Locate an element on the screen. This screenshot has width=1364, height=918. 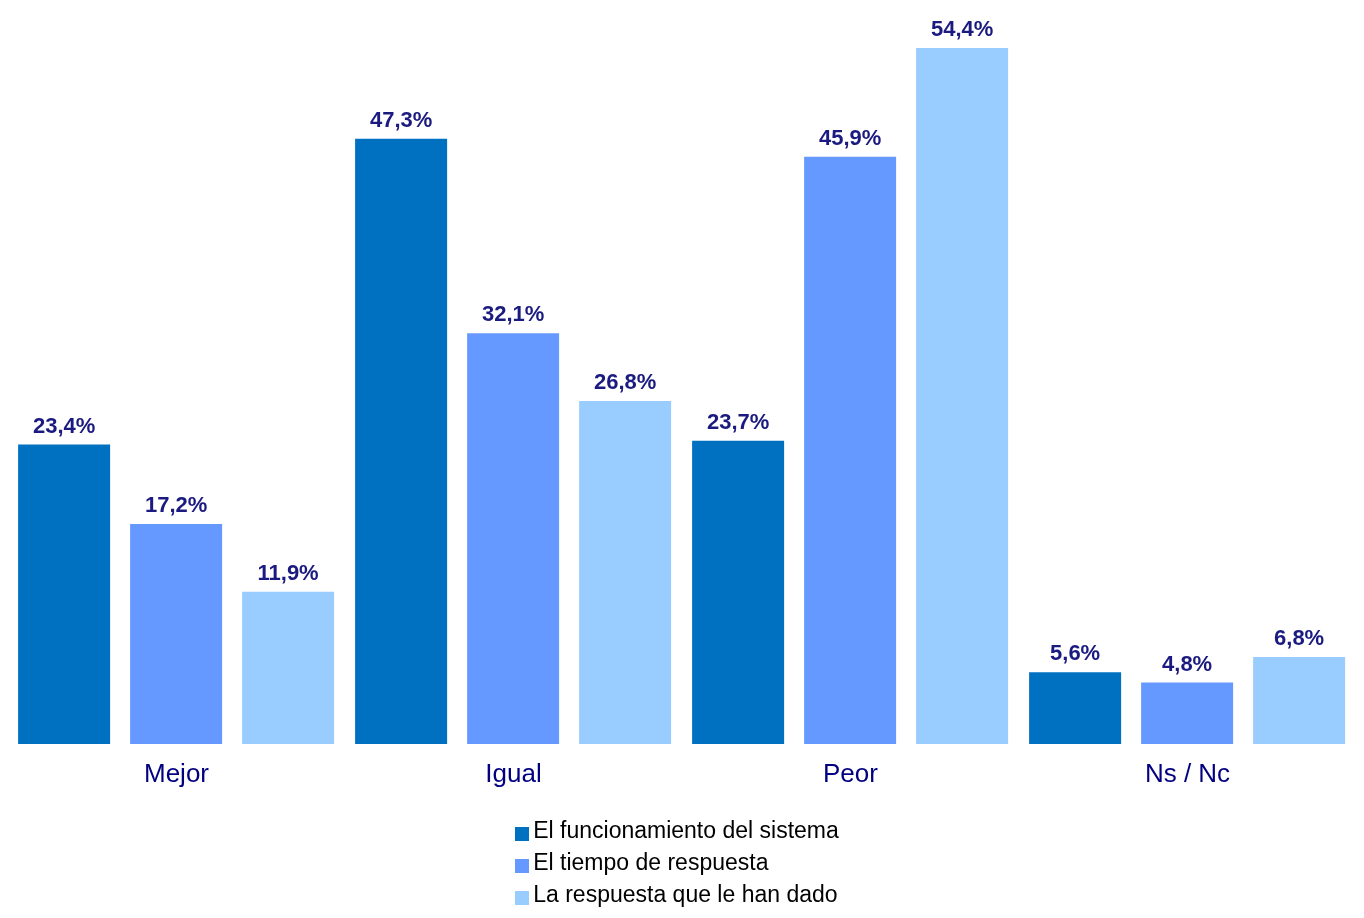
x-tick-label: Peor is located at coordinates (851, 773).